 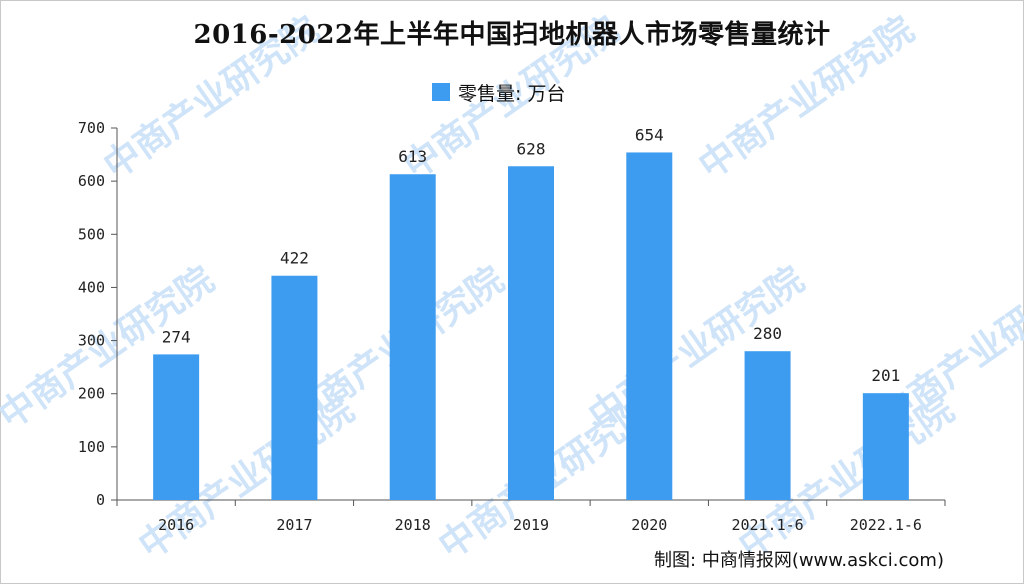 I want to click on bar-2016, so click(x=176, y=427).